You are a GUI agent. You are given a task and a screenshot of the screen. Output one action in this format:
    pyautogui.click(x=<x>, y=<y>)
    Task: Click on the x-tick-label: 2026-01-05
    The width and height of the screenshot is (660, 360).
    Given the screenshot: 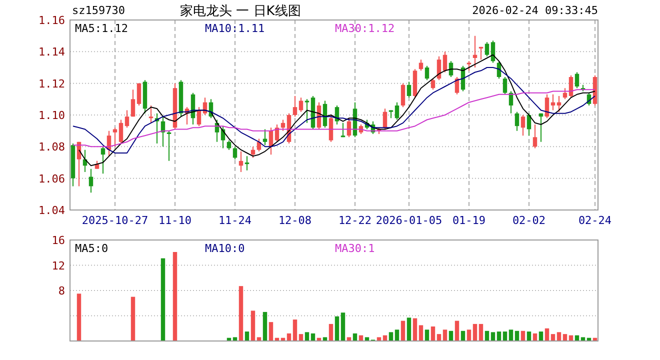 What is the action you would take?
    pyautogui.click(x=409, y=220)
    